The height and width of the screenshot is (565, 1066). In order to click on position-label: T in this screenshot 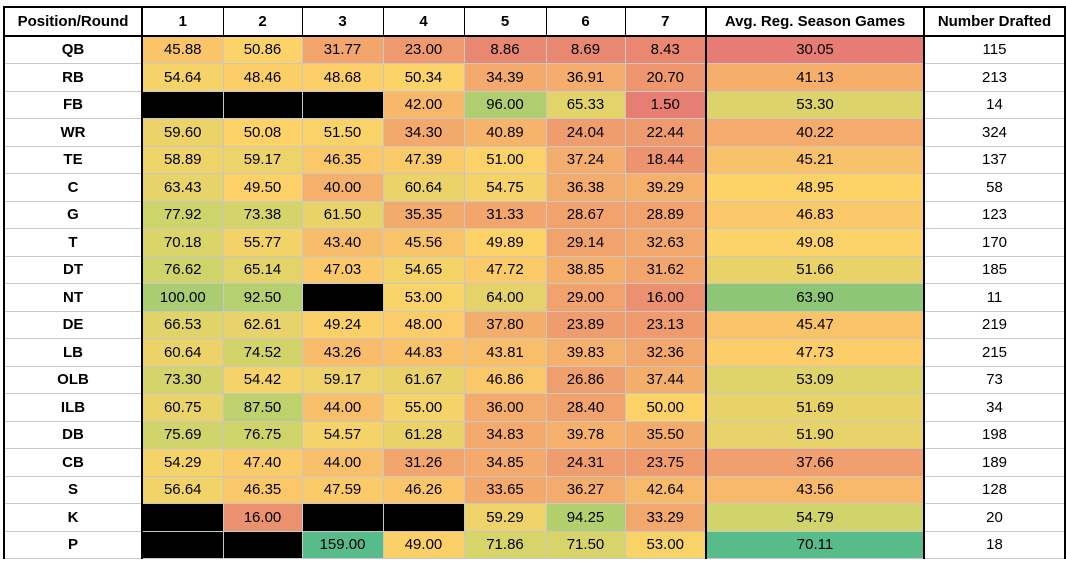, I will do `click(73, 242)`.